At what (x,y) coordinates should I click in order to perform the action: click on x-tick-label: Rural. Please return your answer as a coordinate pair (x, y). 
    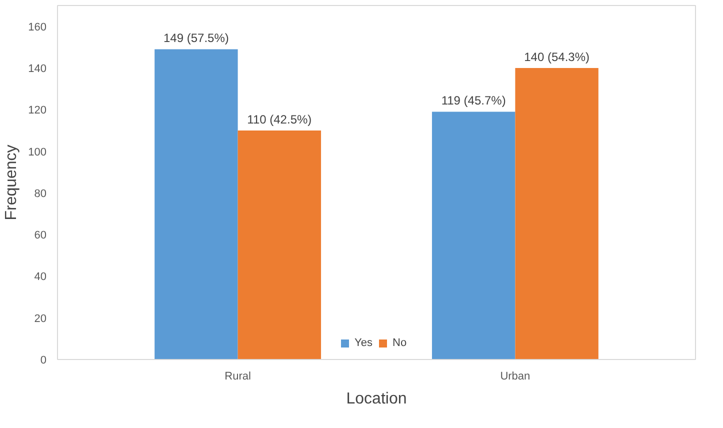
    Looking at the image, I should click on (237, 376).